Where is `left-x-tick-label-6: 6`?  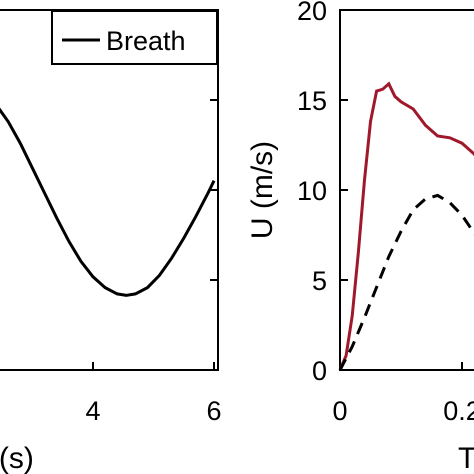 left-x-tick-label-6: 6 is located at coordinates (213, 411).